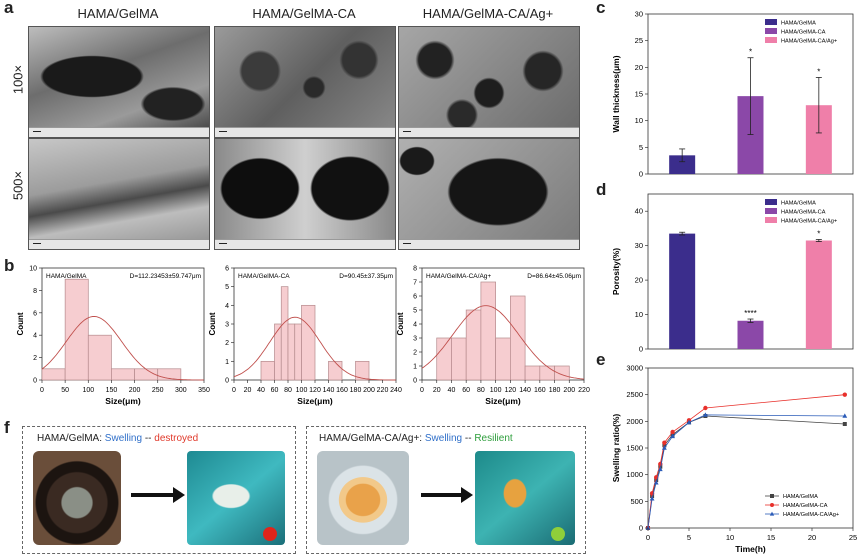 Image resolution: width=865 pixels, height=558 pixels. I want to click on y-tick-label: 7, so click(415, 283).